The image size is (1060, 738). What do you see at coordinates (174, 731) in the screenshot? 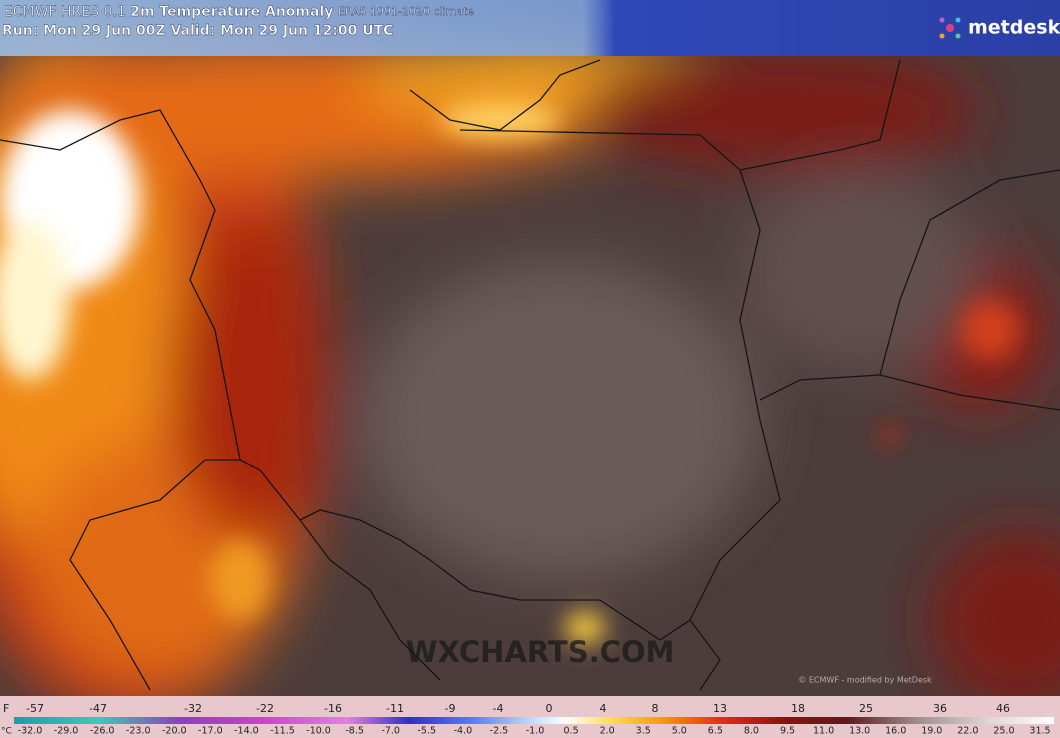
I see `c-label: -20.0` at bounding box center [174, 731].